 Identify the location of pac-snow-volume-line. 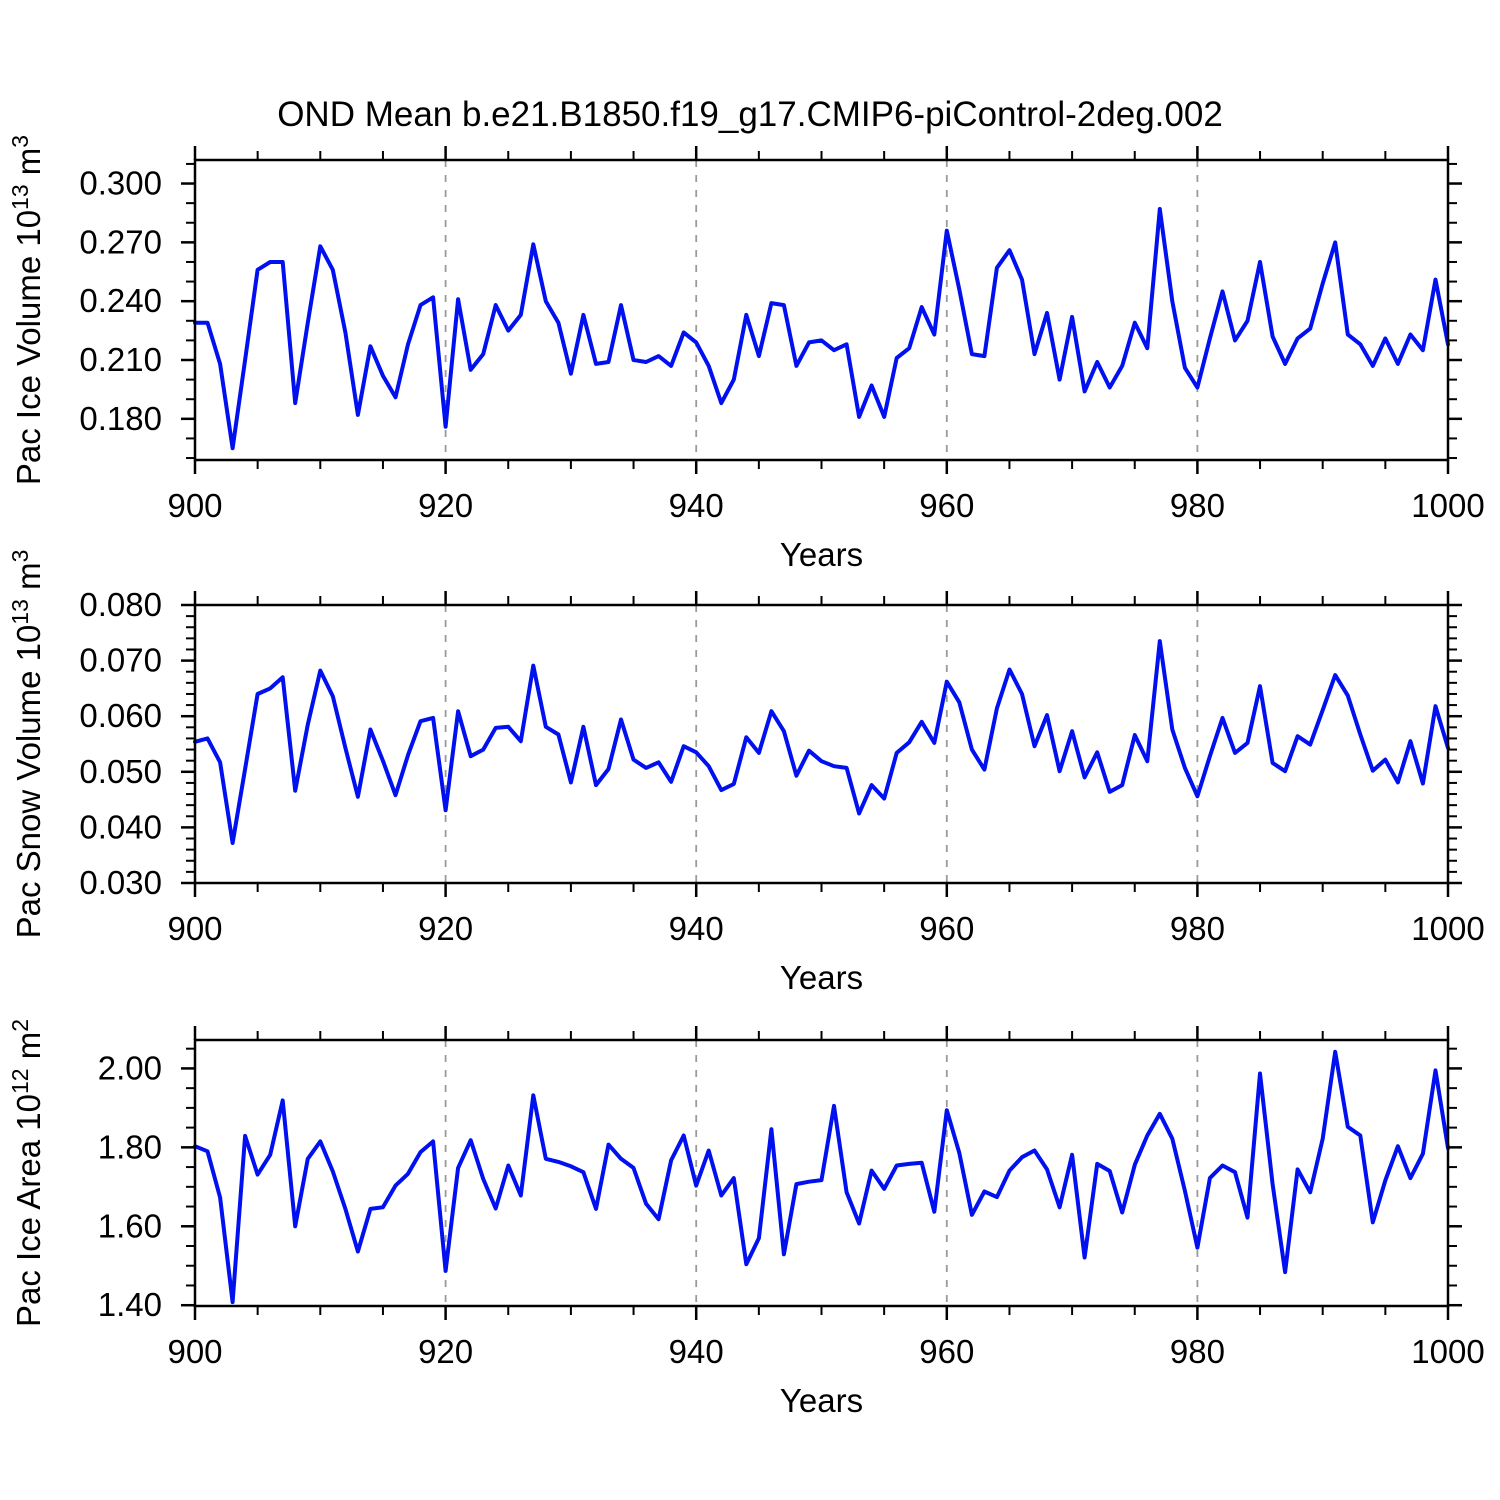
(821, 742).